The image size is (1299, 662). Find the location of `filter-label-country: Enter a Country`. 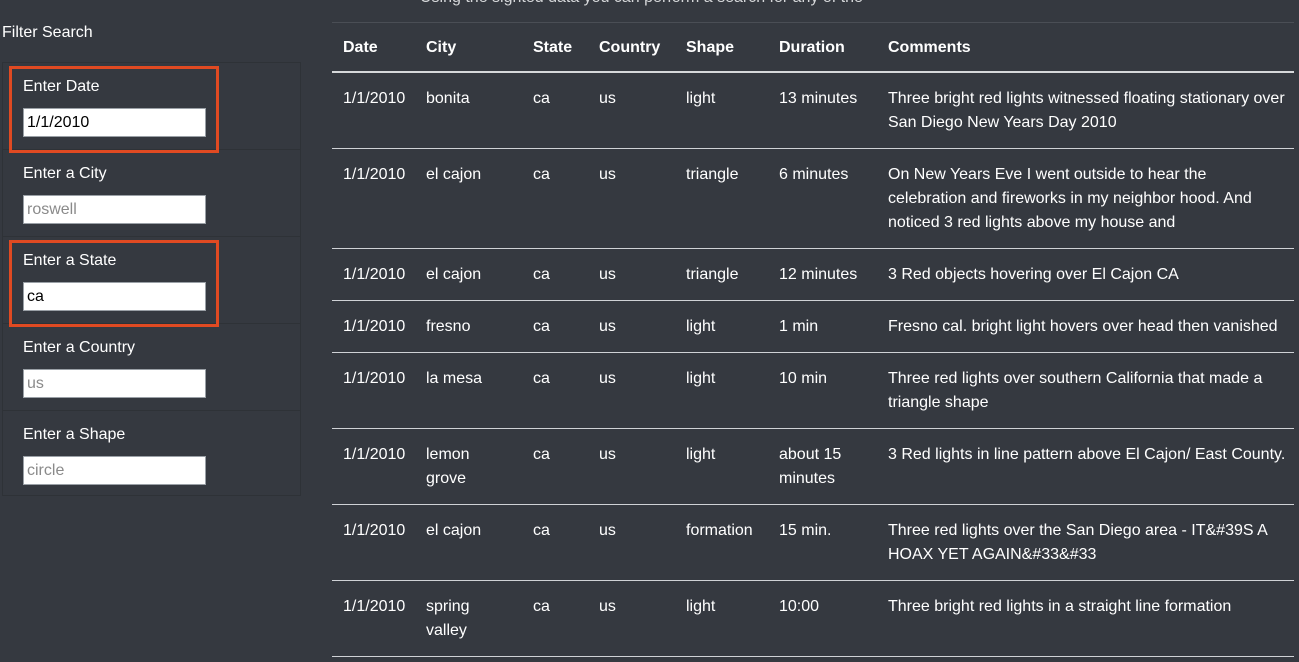

filter-label-country: Enter a Country is located at coordinates (79, 347).